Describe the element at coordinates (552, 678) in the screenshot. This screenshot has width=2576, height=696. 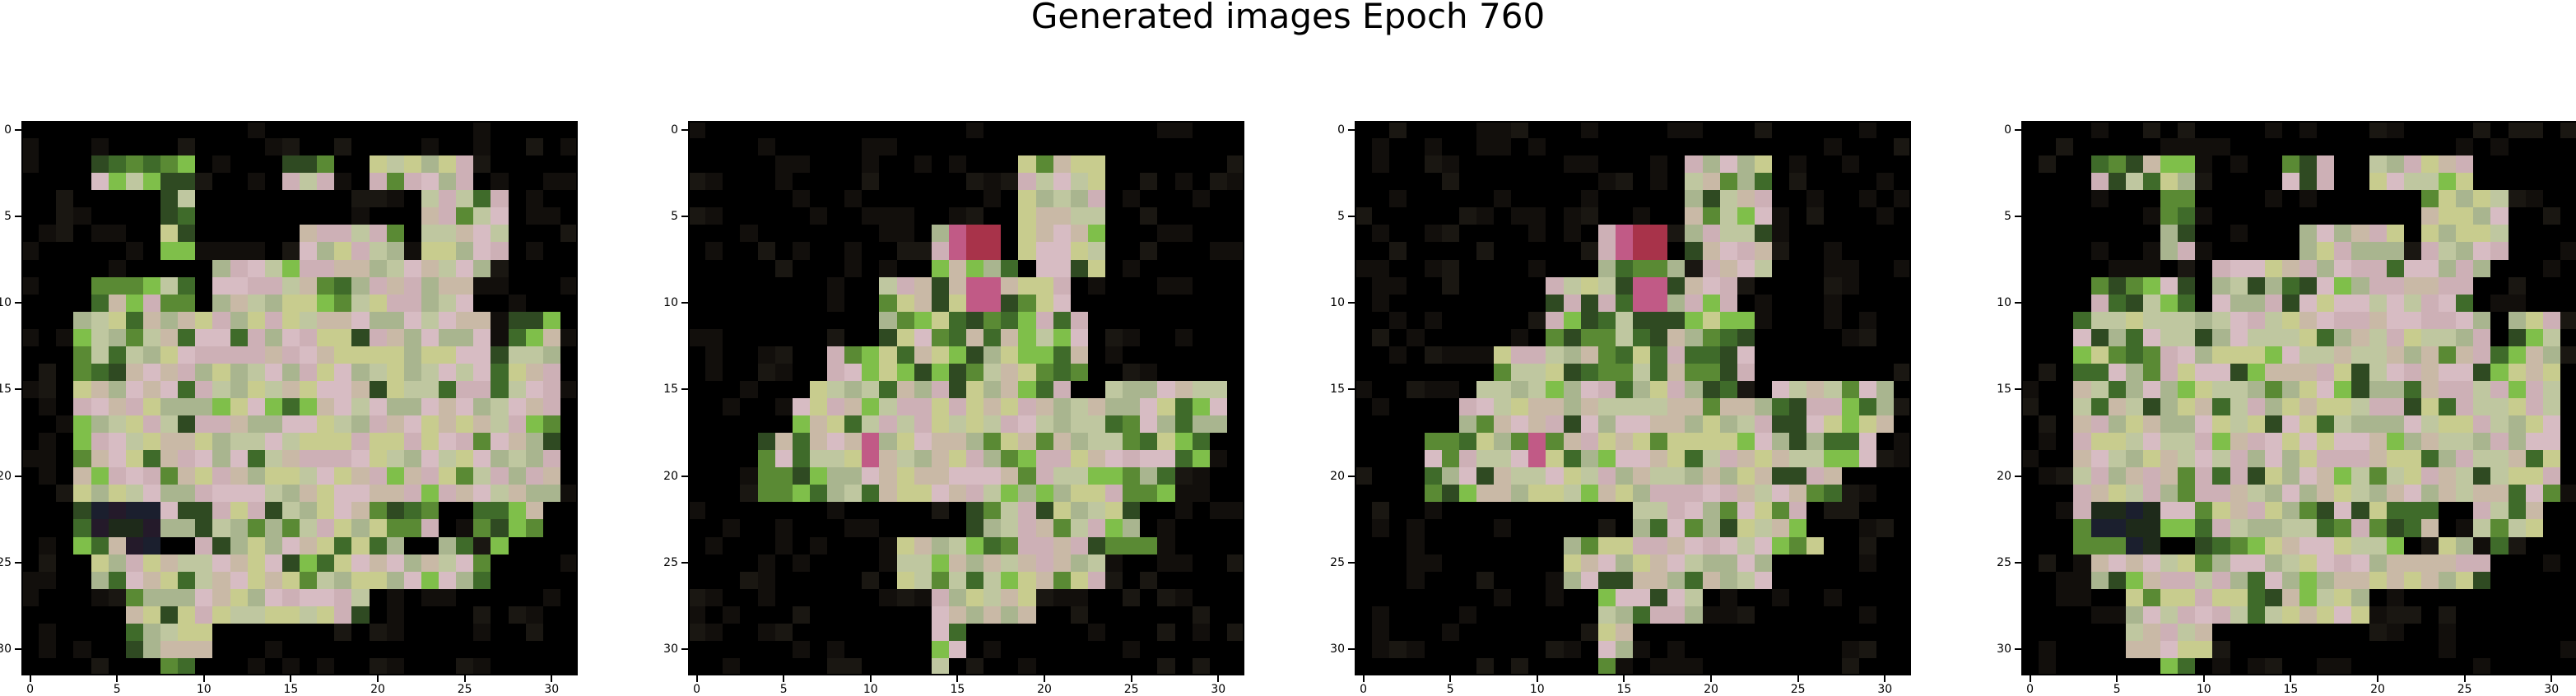
I see `x-tick` at that location.